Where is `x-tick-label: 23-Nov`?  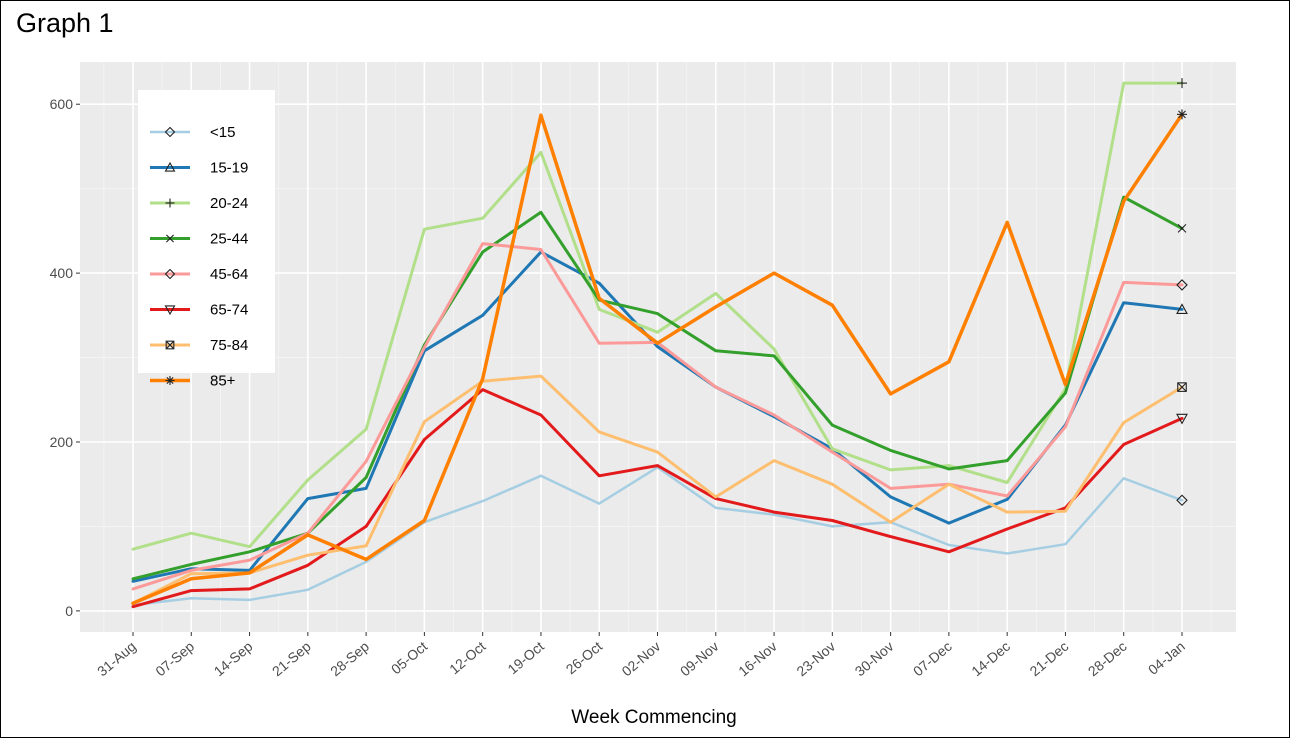 x-tick-label: 23-Nov is located at coordinates (815, 658).